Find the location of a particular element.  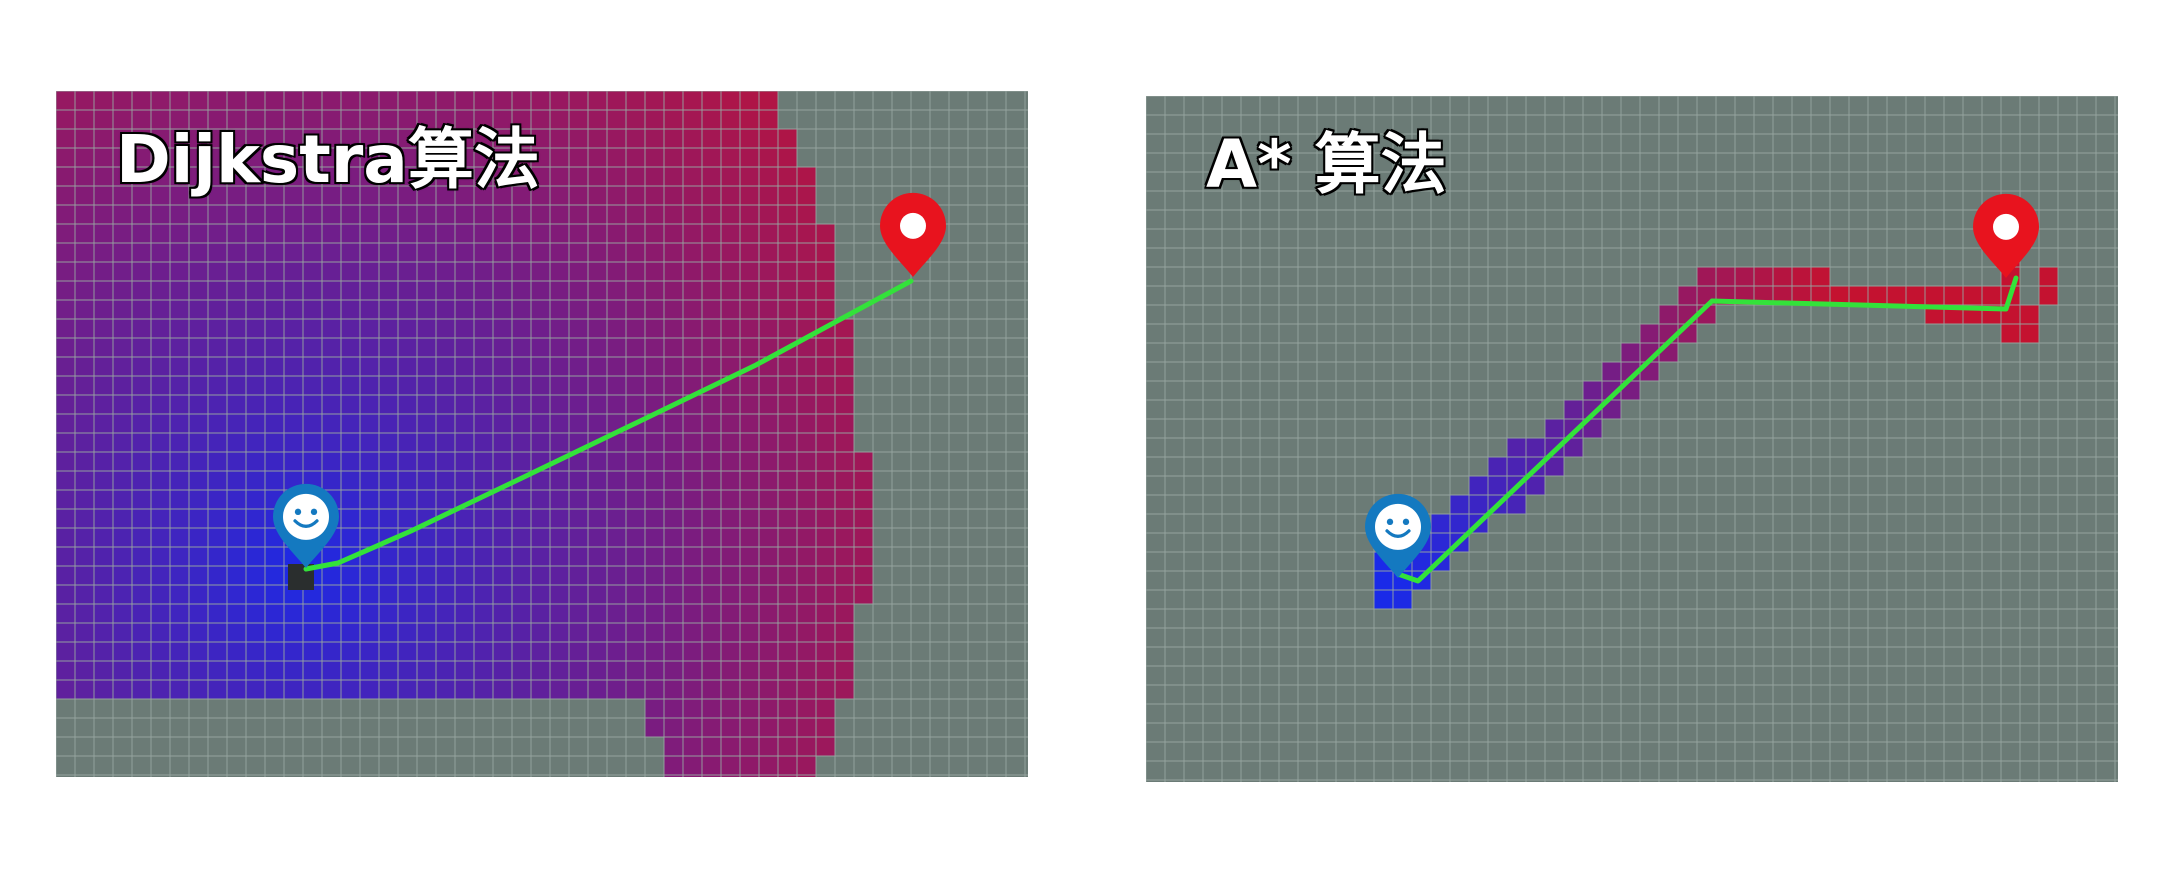

explored-cells is located at coordinates (1716, 428).